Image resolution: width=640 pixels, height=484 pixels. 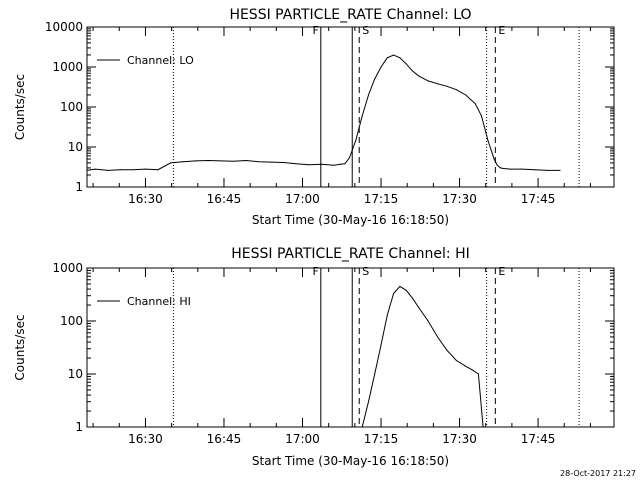 I want to click on footer-timestamp: 28-Oct-2017 21:27, so click(x=598, y=473).